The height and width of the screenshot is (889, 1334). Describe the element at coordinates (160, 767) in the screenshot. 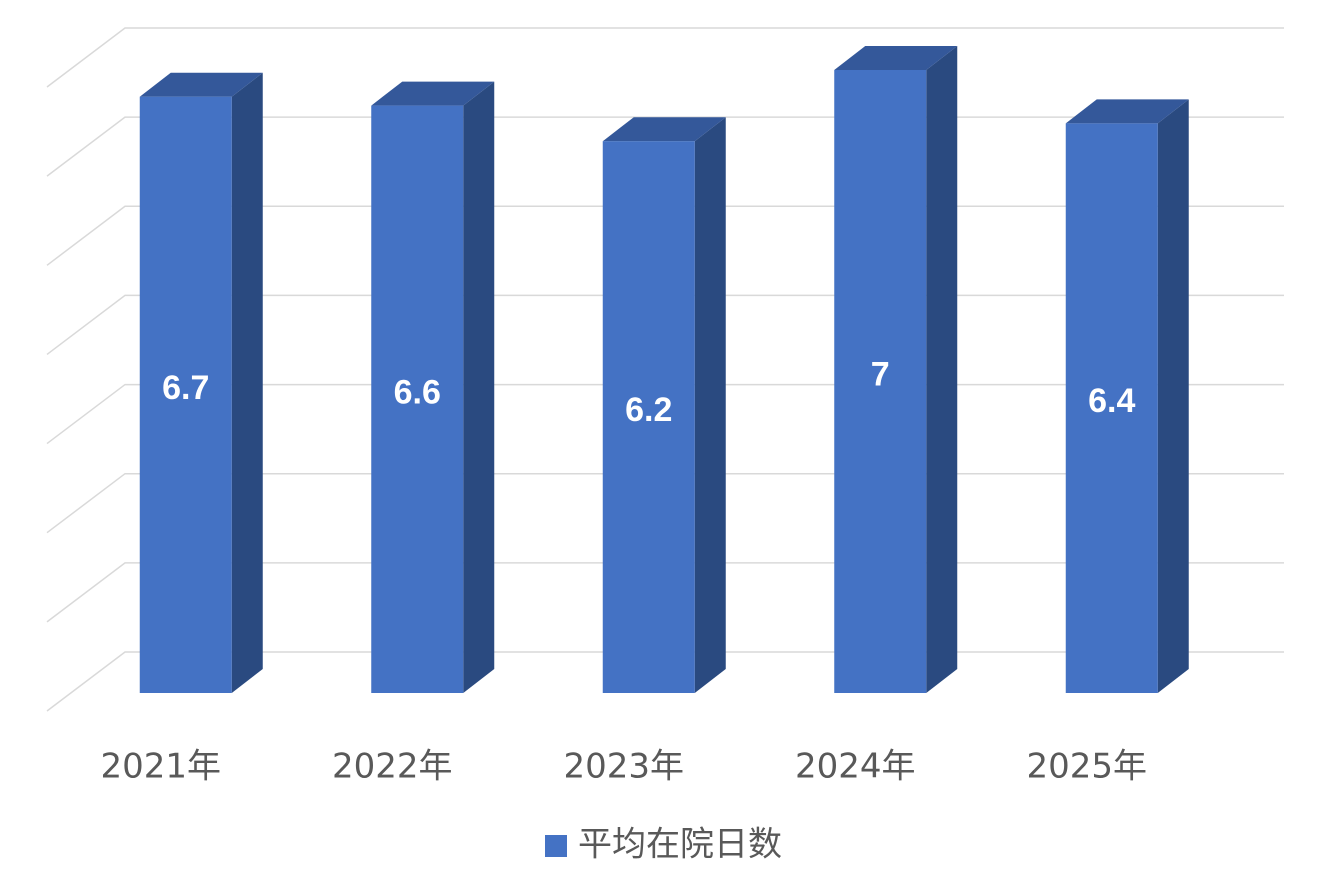

I see `x-tick-label: 2021年` at that location.